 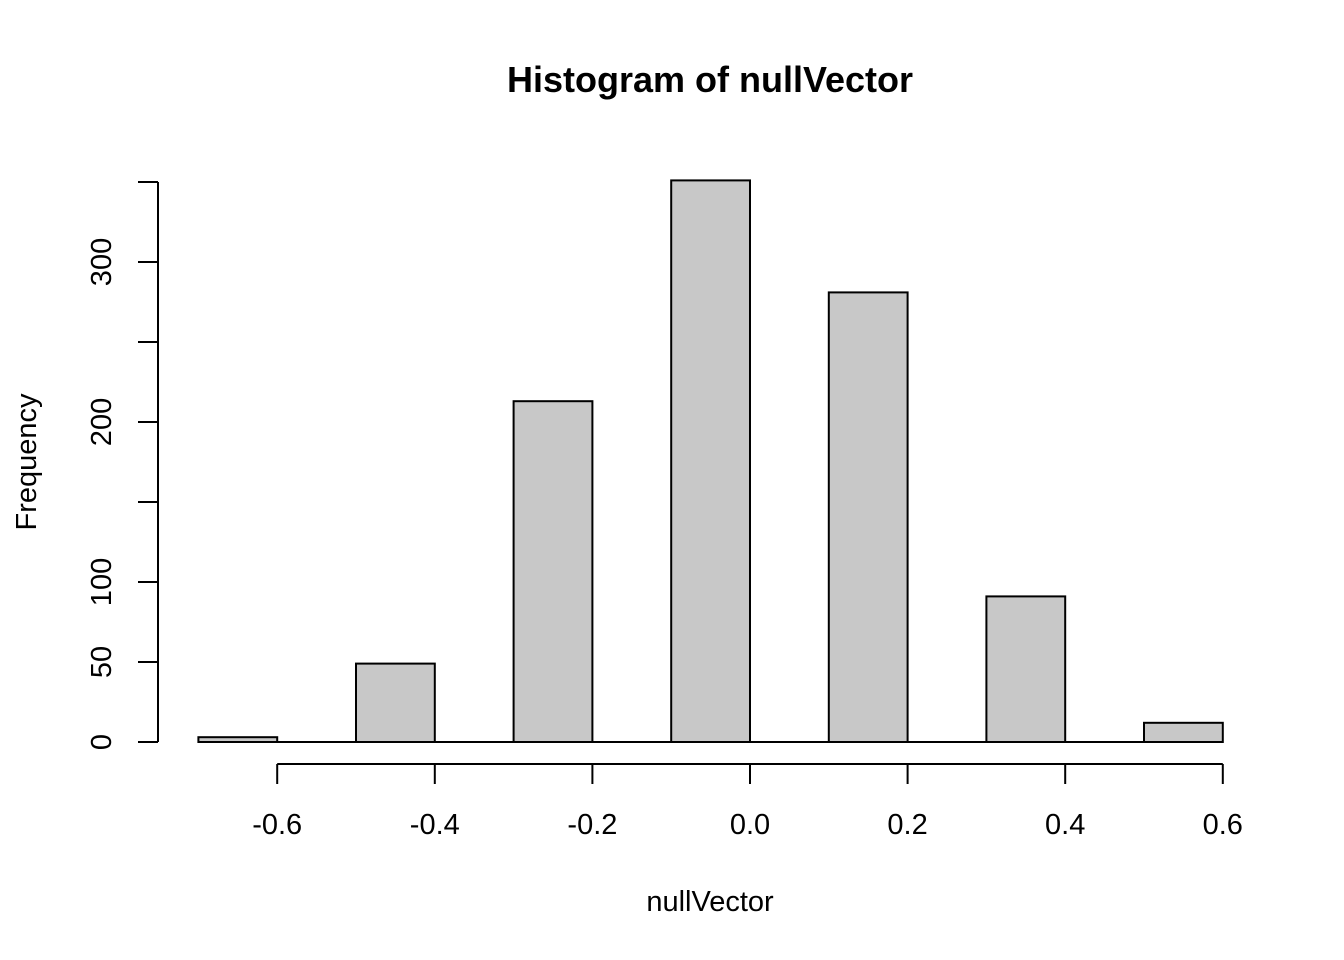 I want to click on x-axis: -0.6 -0.4 -0.2 0.0 0.2 0.4 0.6, so click(x=747, y=802).